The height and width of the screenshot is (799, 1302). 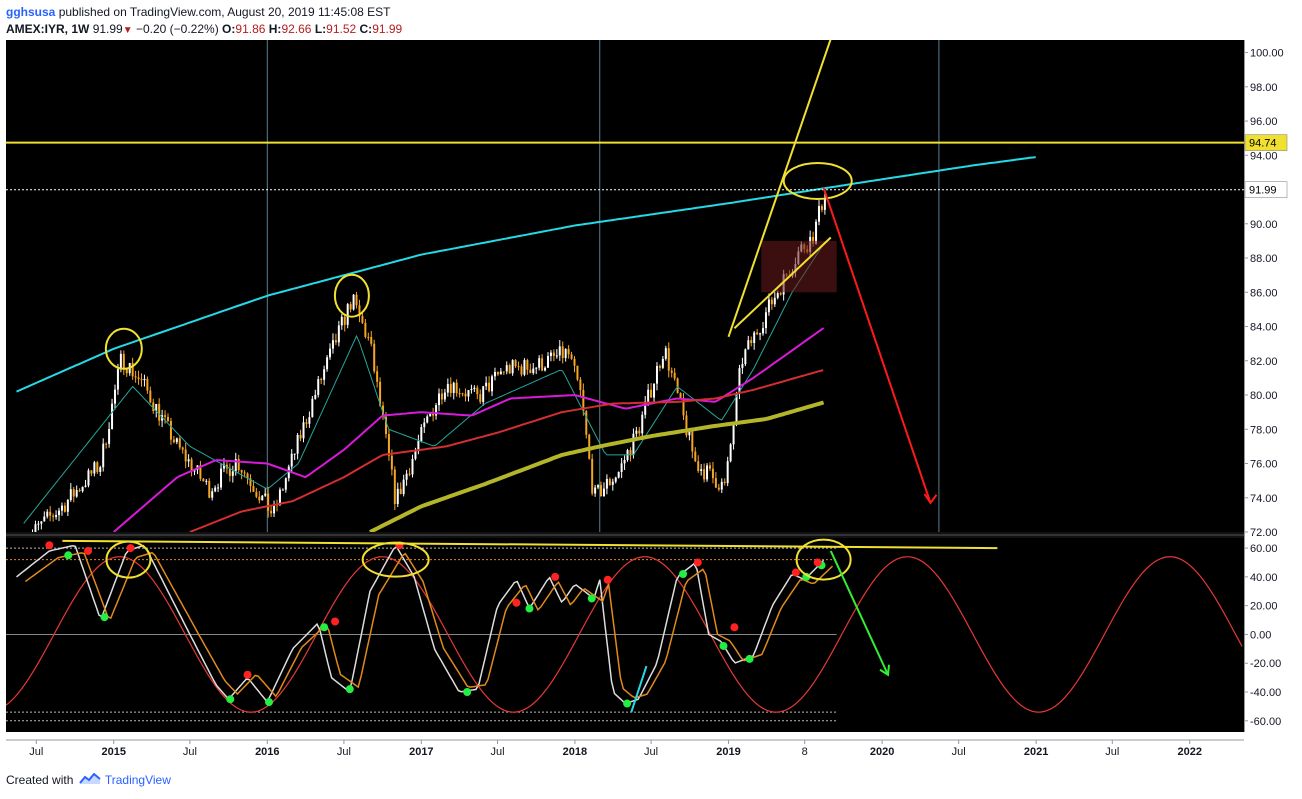 What do you see at coordinates (320, 29) in the screenshot?
I see `low-label: L:` at bounding box center [320, 29].